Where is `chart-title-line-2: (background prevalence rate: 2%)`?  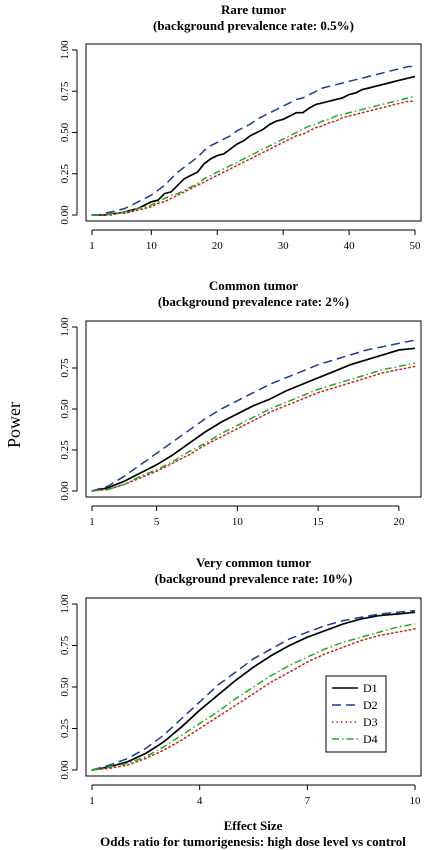 chart-title-line-2: (background prevalence rate: 2%) is located at coordinates (253, 301).